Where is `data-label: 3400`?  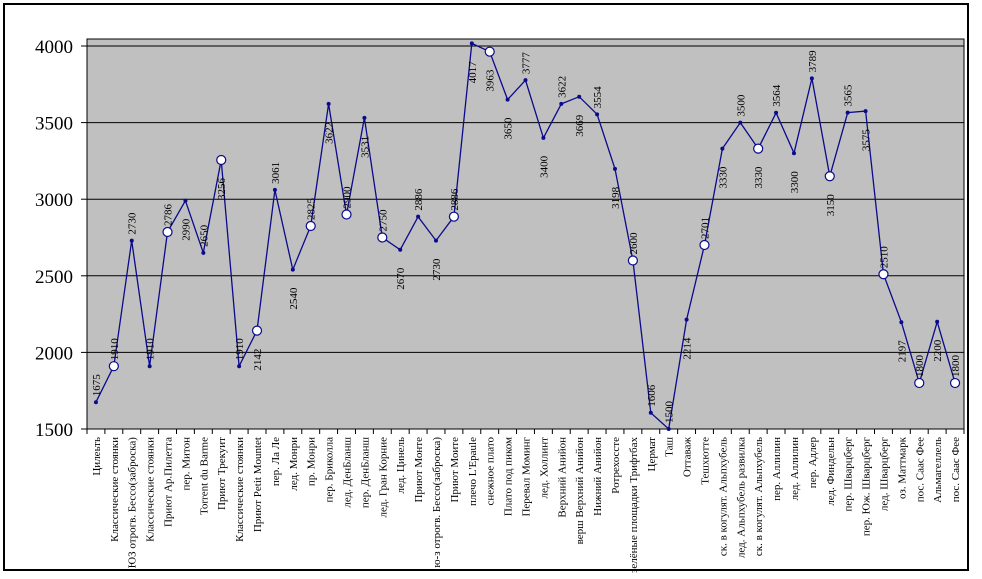
data-label: 3400 is located at coordinates (544, 166).